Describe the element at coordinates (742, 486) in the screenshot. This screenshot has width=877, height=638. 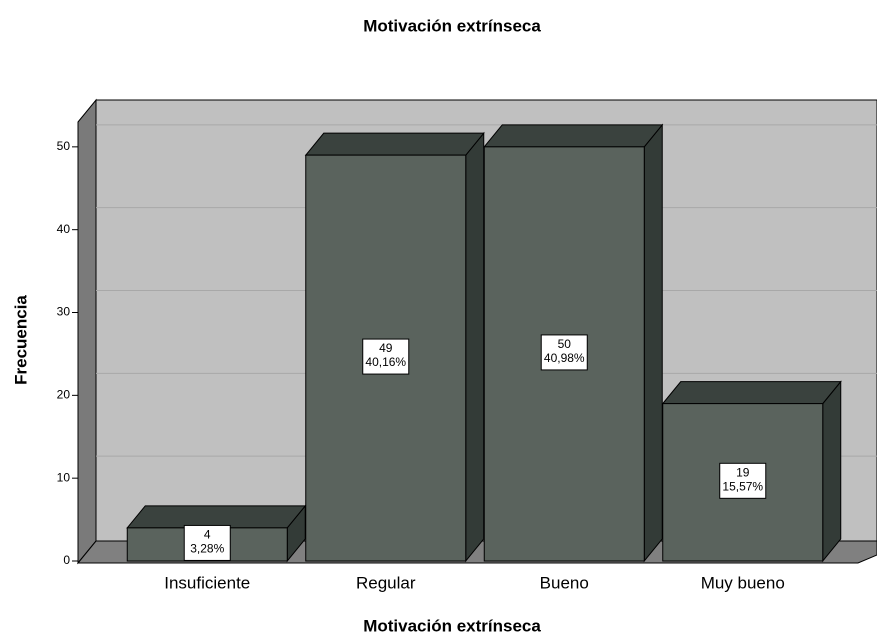
I see `percent-label: 15,57%` at that location.